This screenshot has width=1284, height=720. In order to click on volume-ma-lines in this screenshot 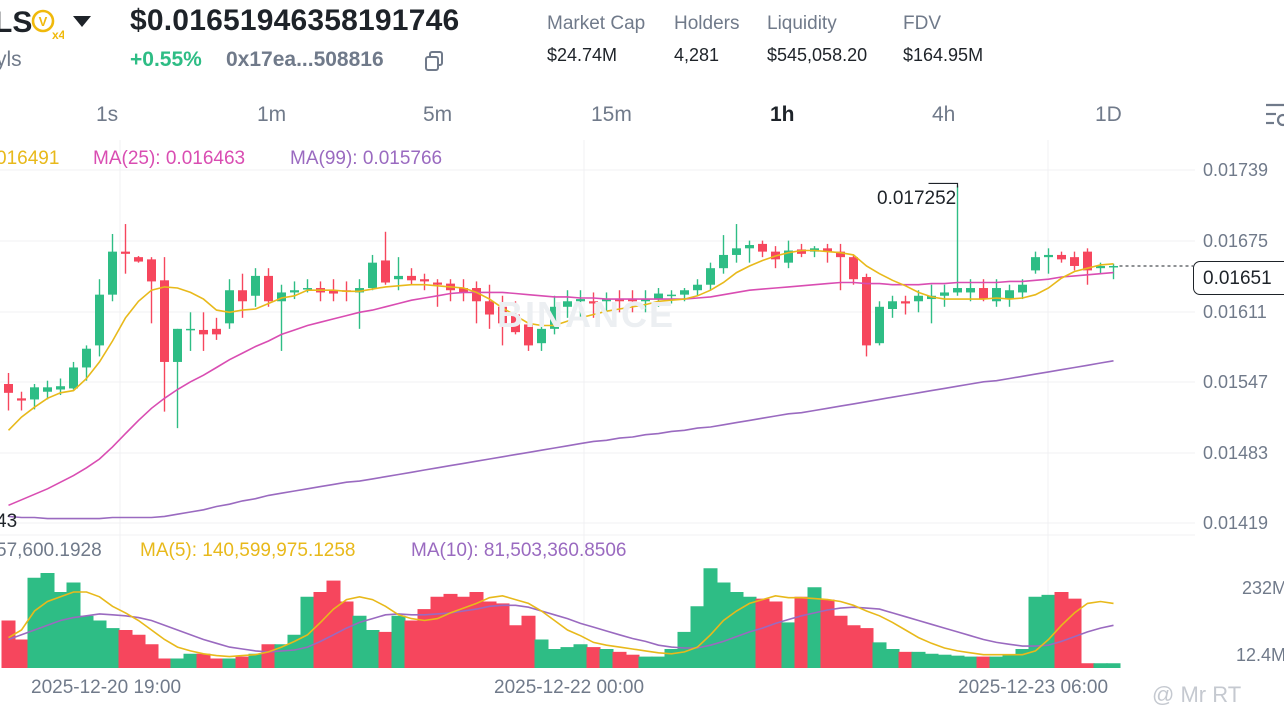, I will do `click(561, 624)`.